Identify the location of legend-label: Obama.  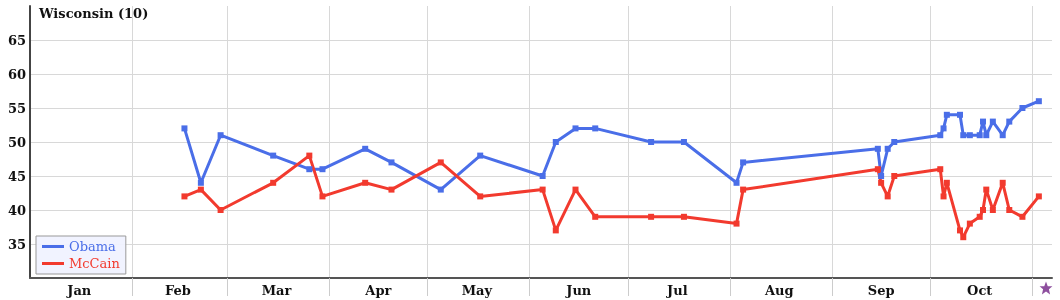
(93, 246).